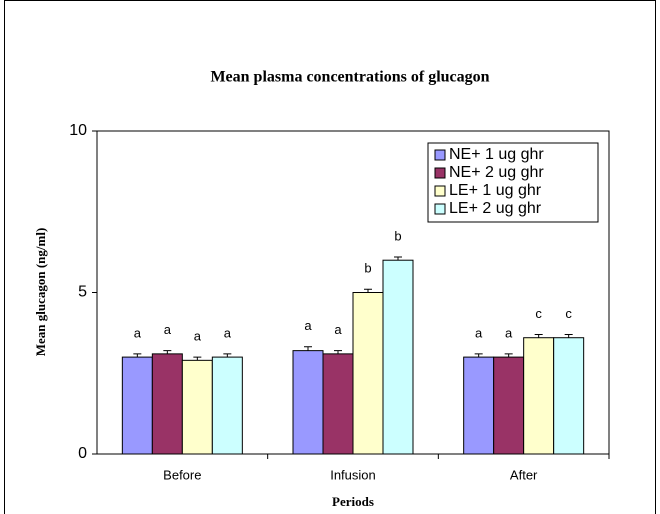 This screenshot has width=660, height=514. I want to click on chart-title: Mean plasma concentrations of glucagon, so click(349, 77).